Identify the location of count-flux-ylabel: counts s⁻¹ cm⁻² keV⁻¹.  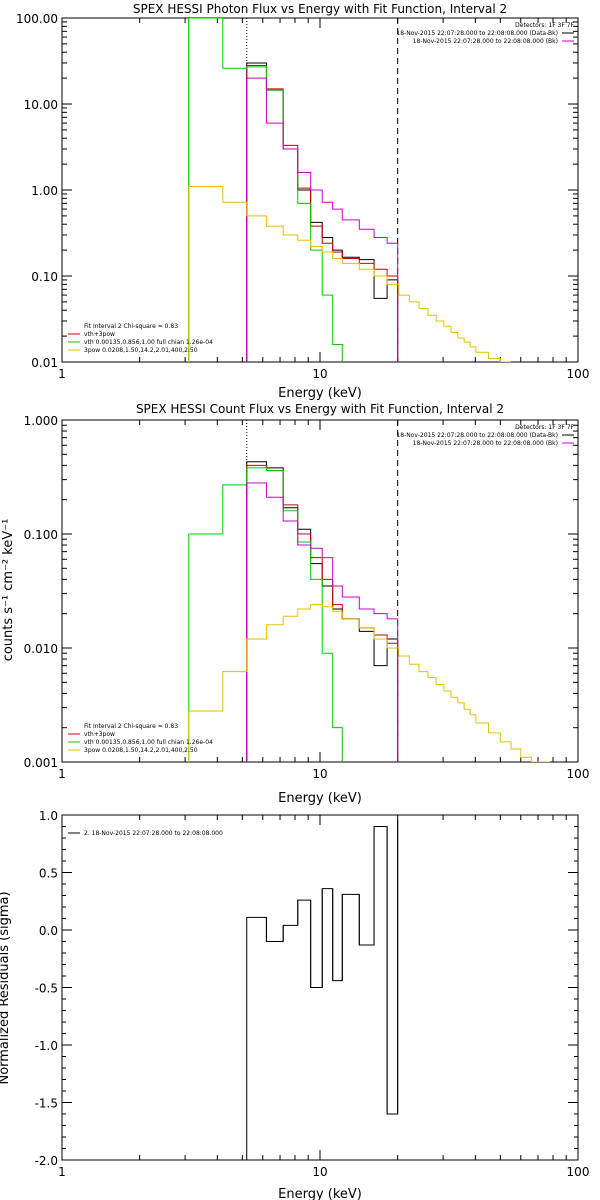
(8, 590).